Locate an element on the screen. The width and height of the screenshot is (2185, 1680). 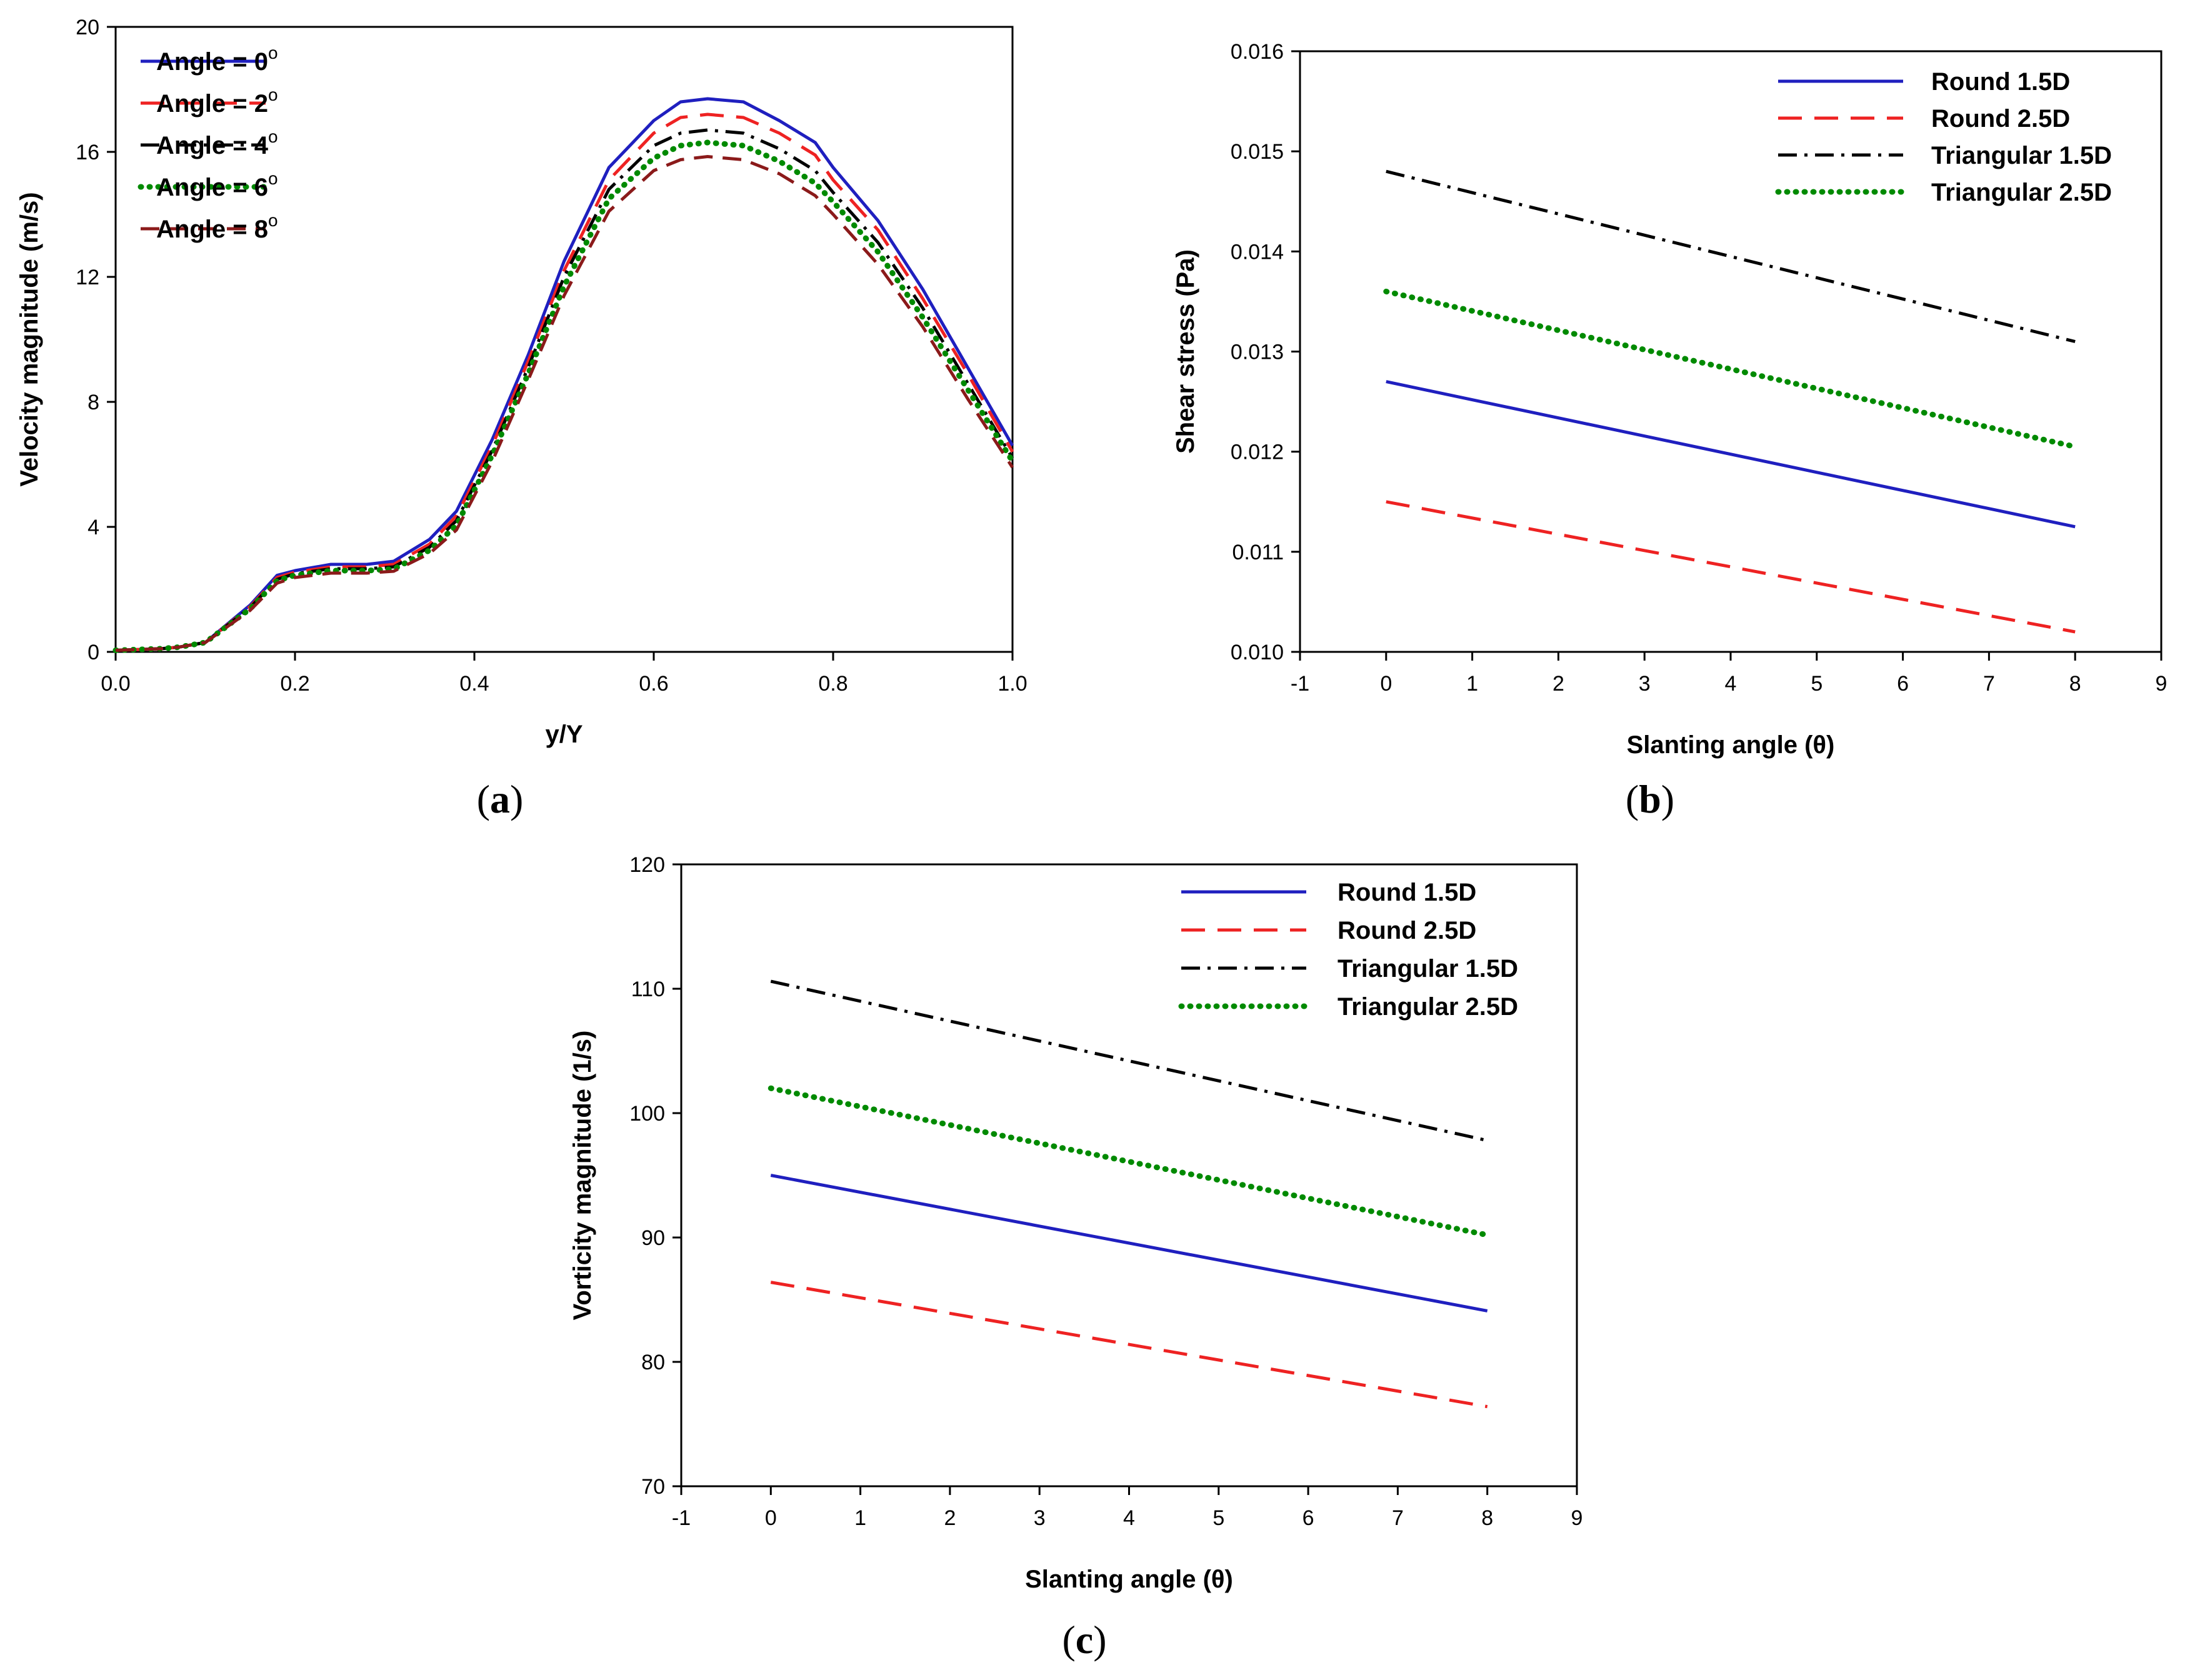
panel-label-letter: c is located at coordinates (1084, 1640).